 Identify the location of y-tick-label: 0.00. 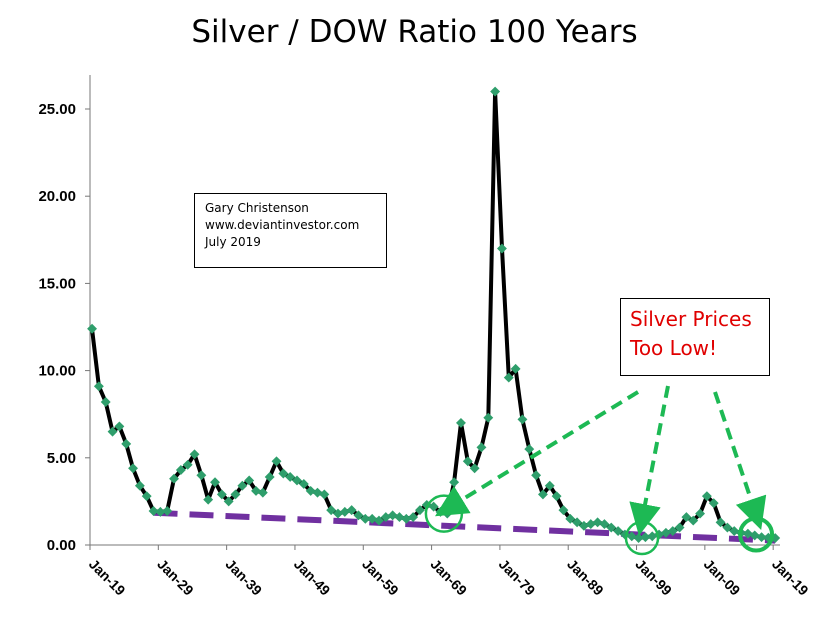
(61, 545).